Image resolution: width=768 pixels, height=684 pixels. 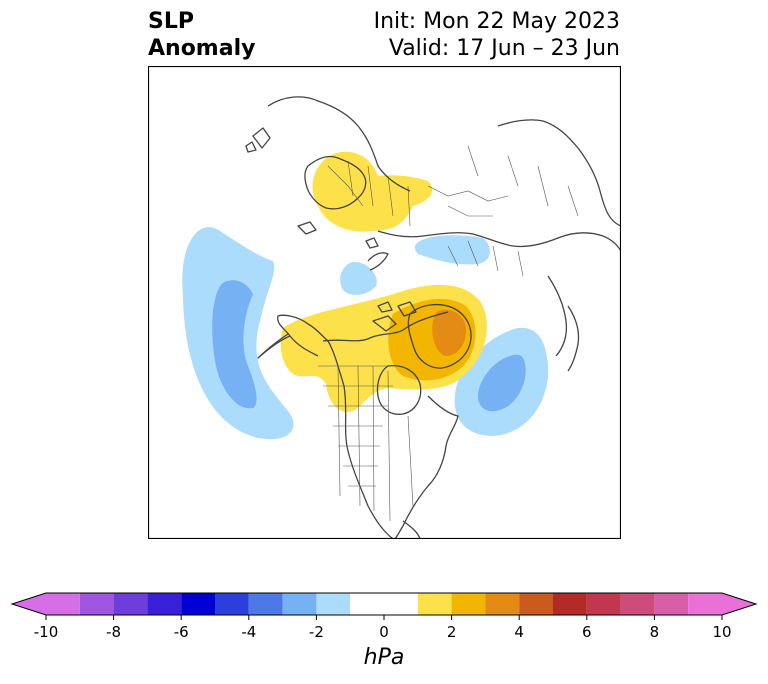 I want to click on chart-title: SLP Anomaly, so click(x=201, y=35).